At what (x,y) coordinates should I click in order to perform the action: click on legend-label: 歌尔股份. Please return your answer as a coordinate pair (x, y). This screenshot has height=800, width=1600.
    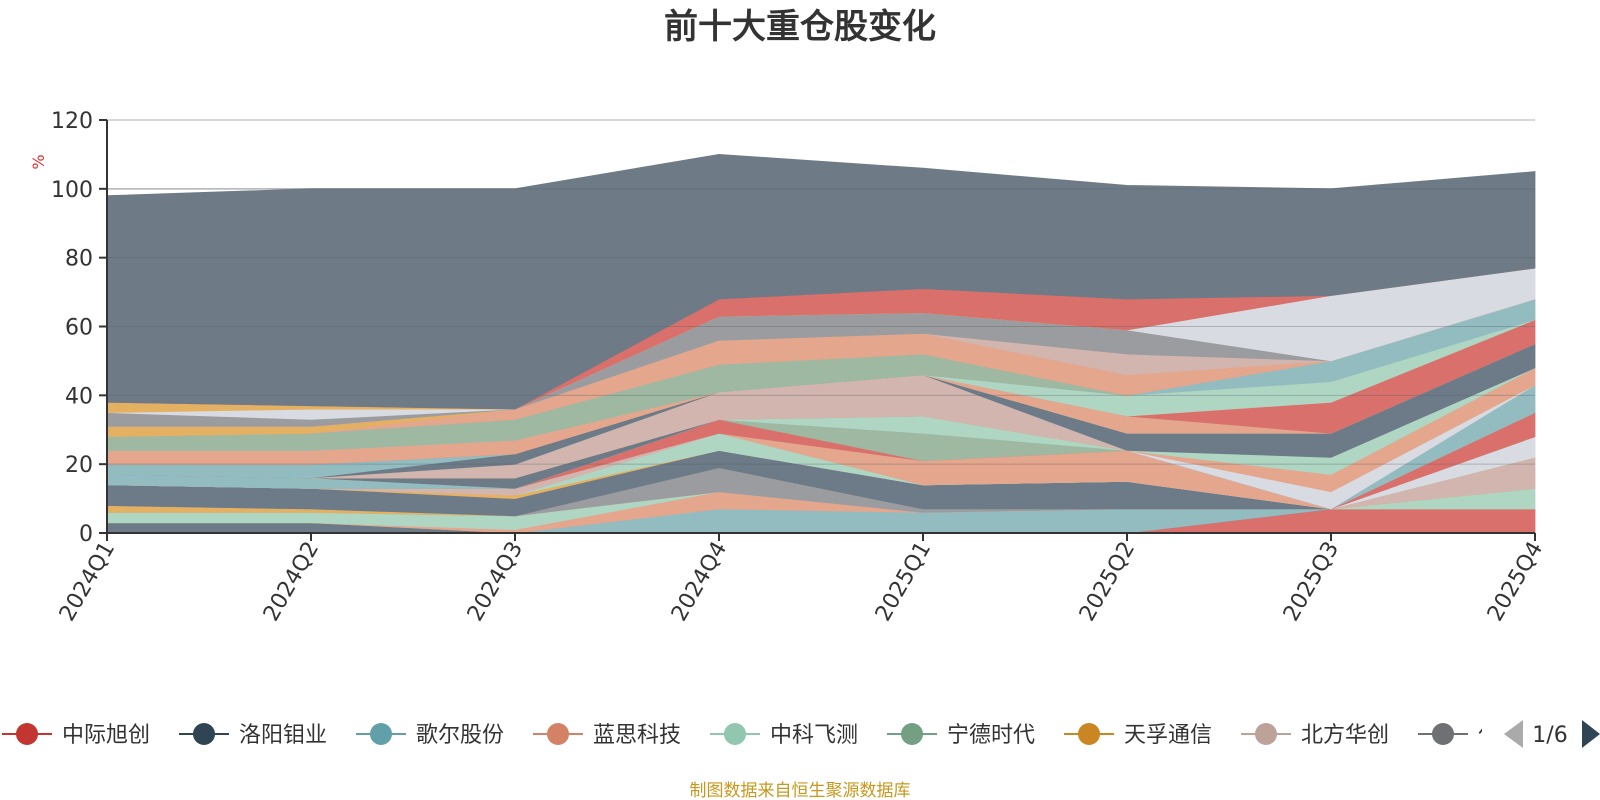
    Looking at the image, I should click on (460, 735).